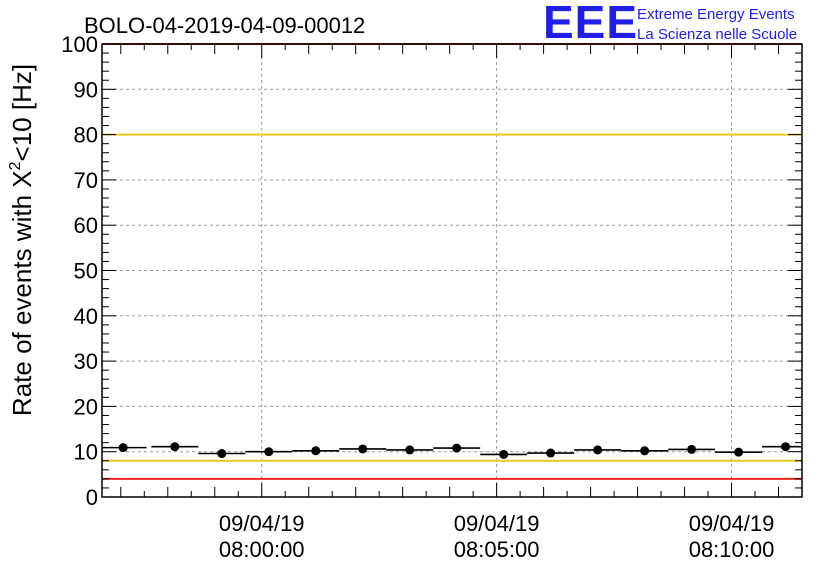 This screenshot has height=572, width=836. I want to click on data-series, so click(452, 450).